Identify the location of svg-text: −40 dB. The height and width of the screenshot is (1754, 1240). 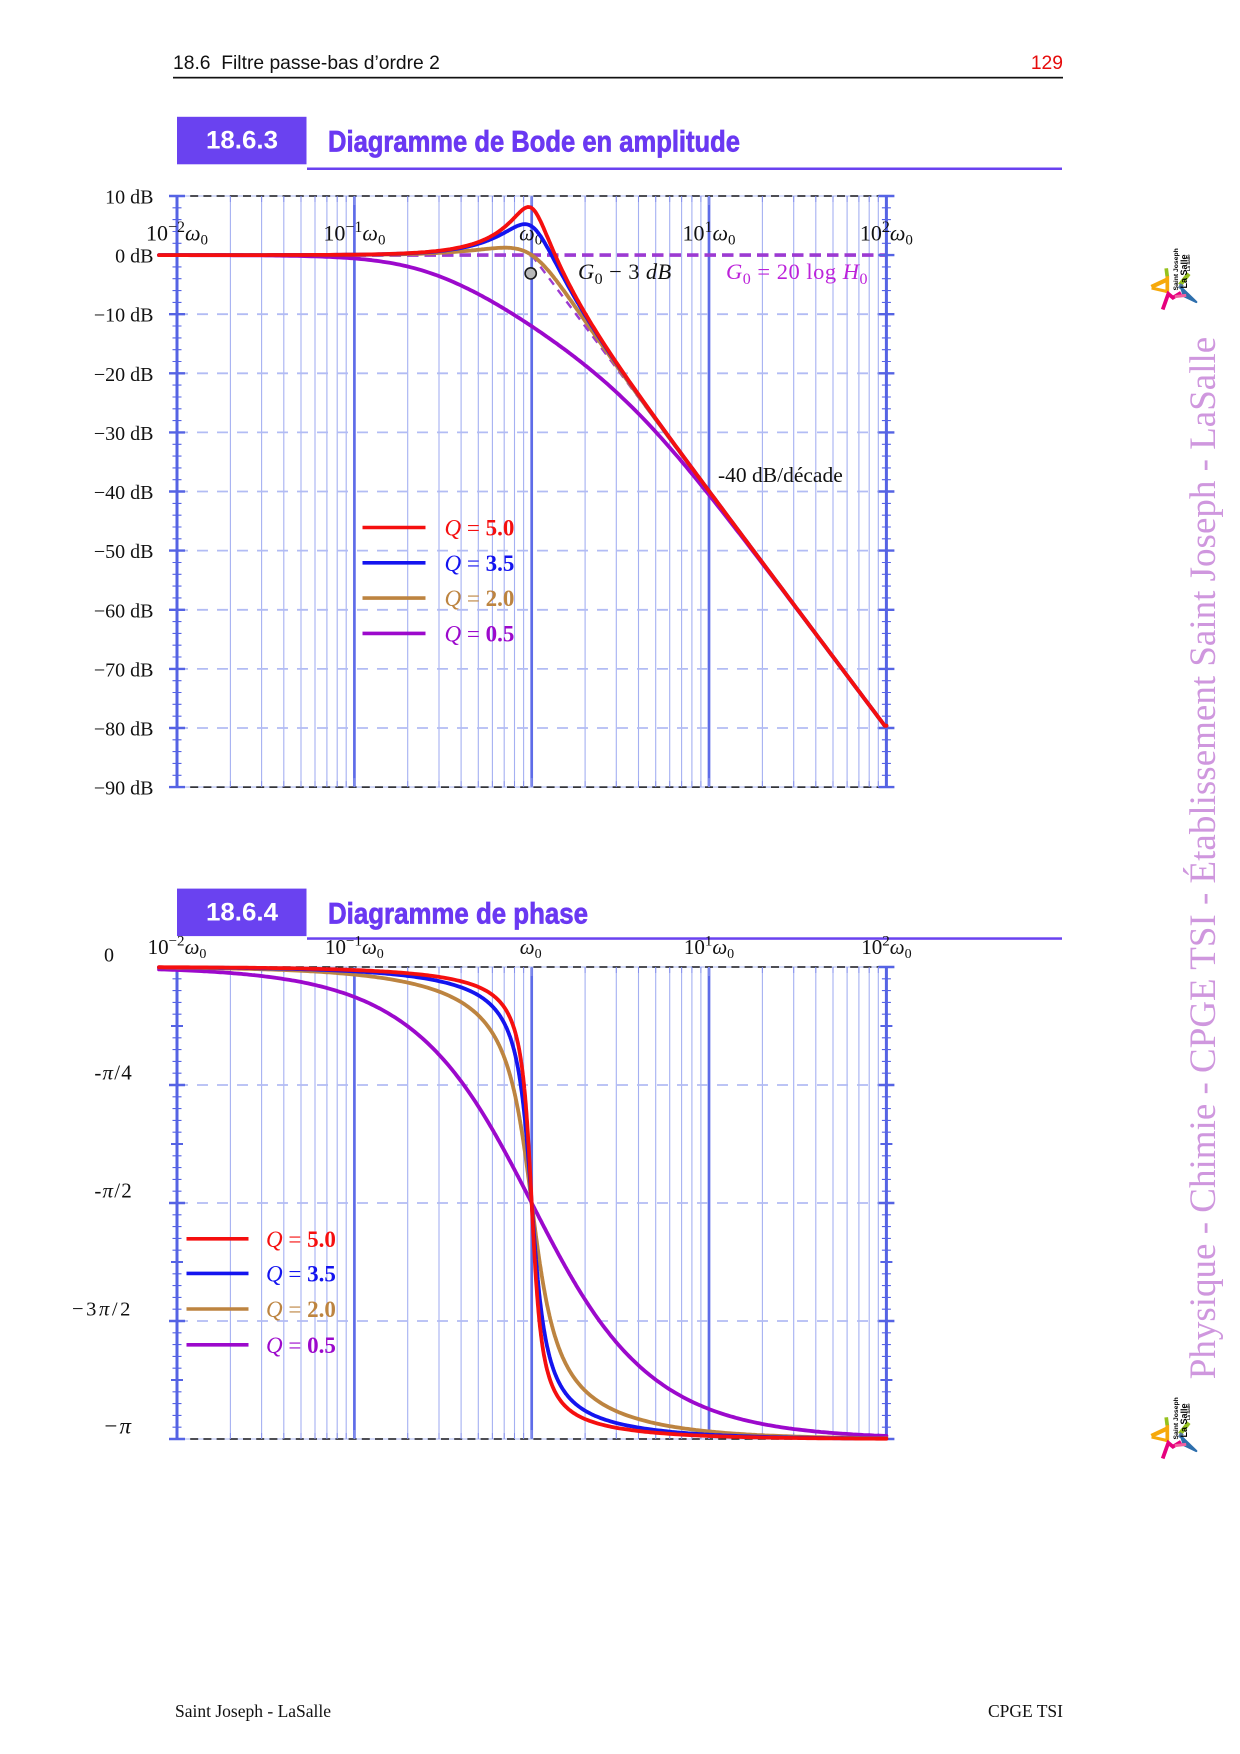
(124, 493).